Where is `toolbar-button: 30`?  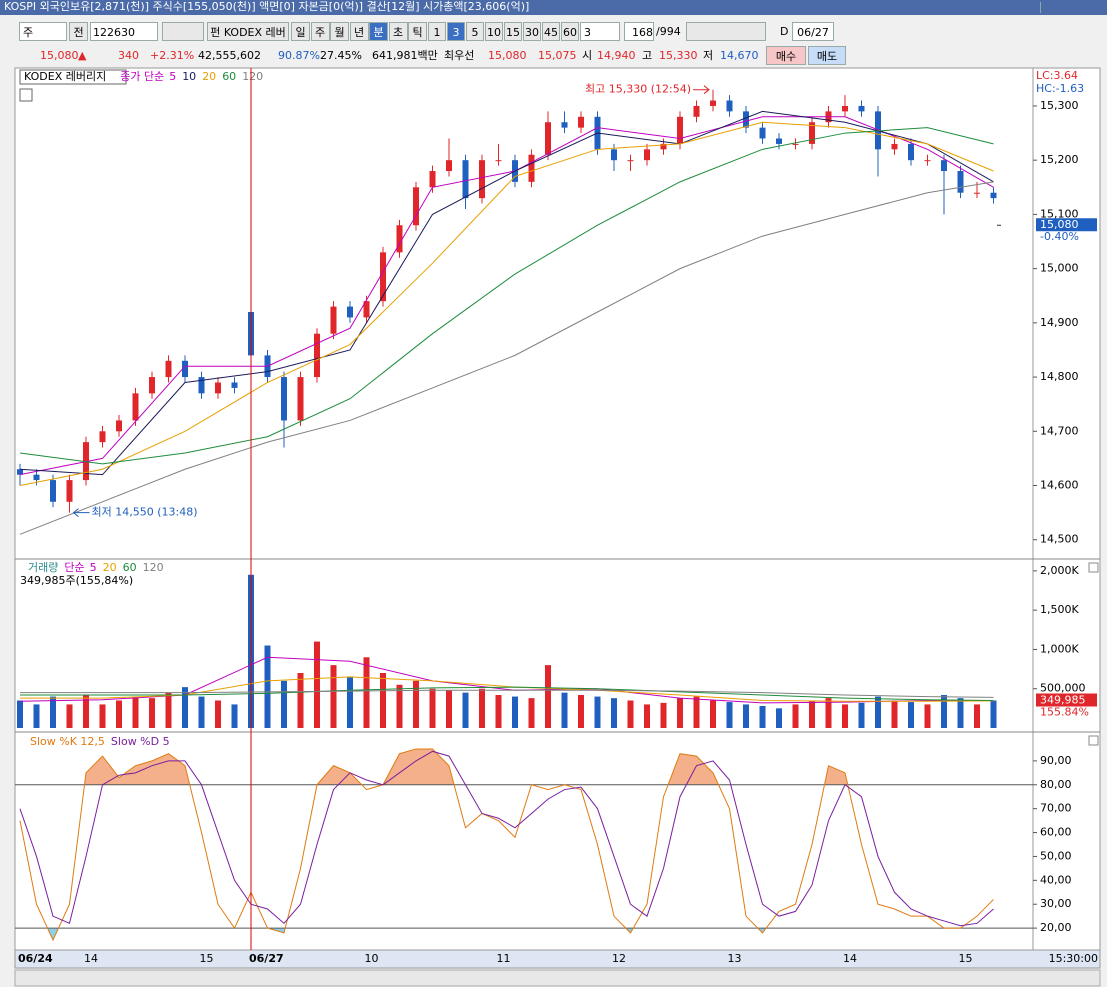 toolbar-button: 30 is located at coordinates (532, 31).